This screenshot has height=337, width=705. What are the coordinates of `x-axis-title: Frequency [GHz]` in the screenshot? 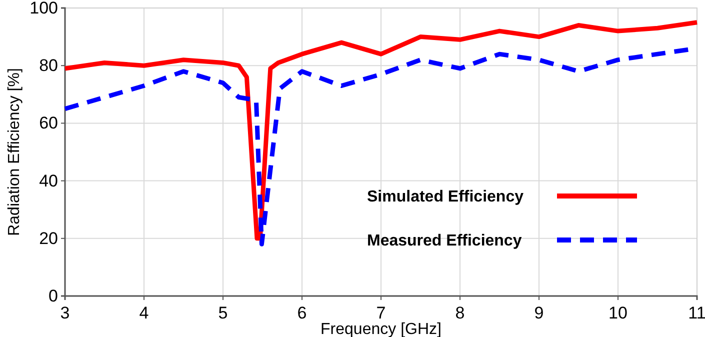 It's located at (381, 329).